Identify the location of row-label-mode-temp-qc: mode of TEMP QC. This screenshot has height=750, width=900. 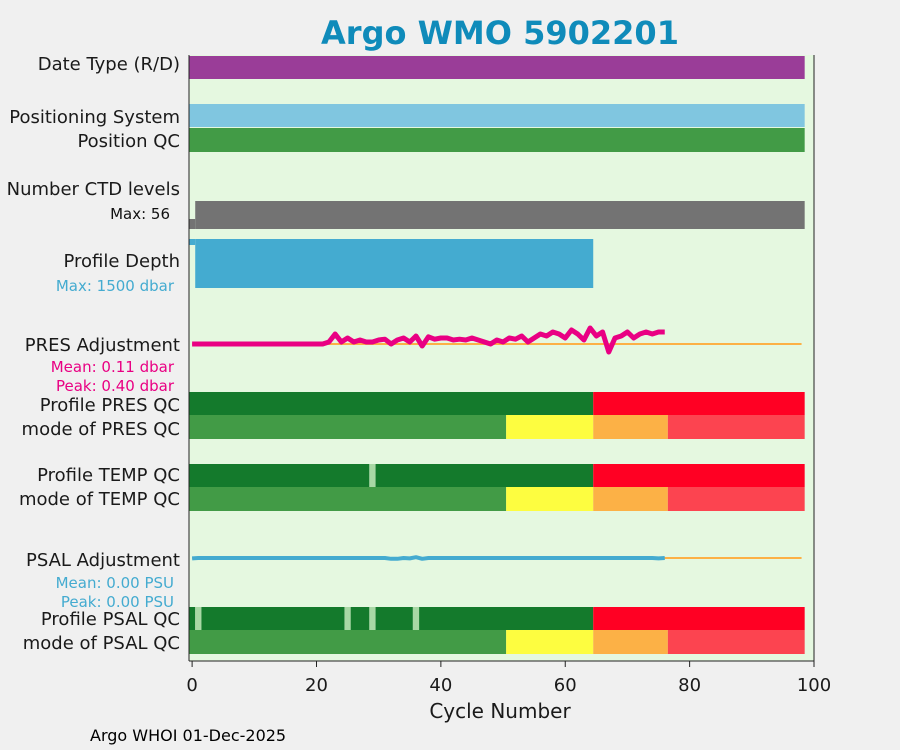
(99, 499).